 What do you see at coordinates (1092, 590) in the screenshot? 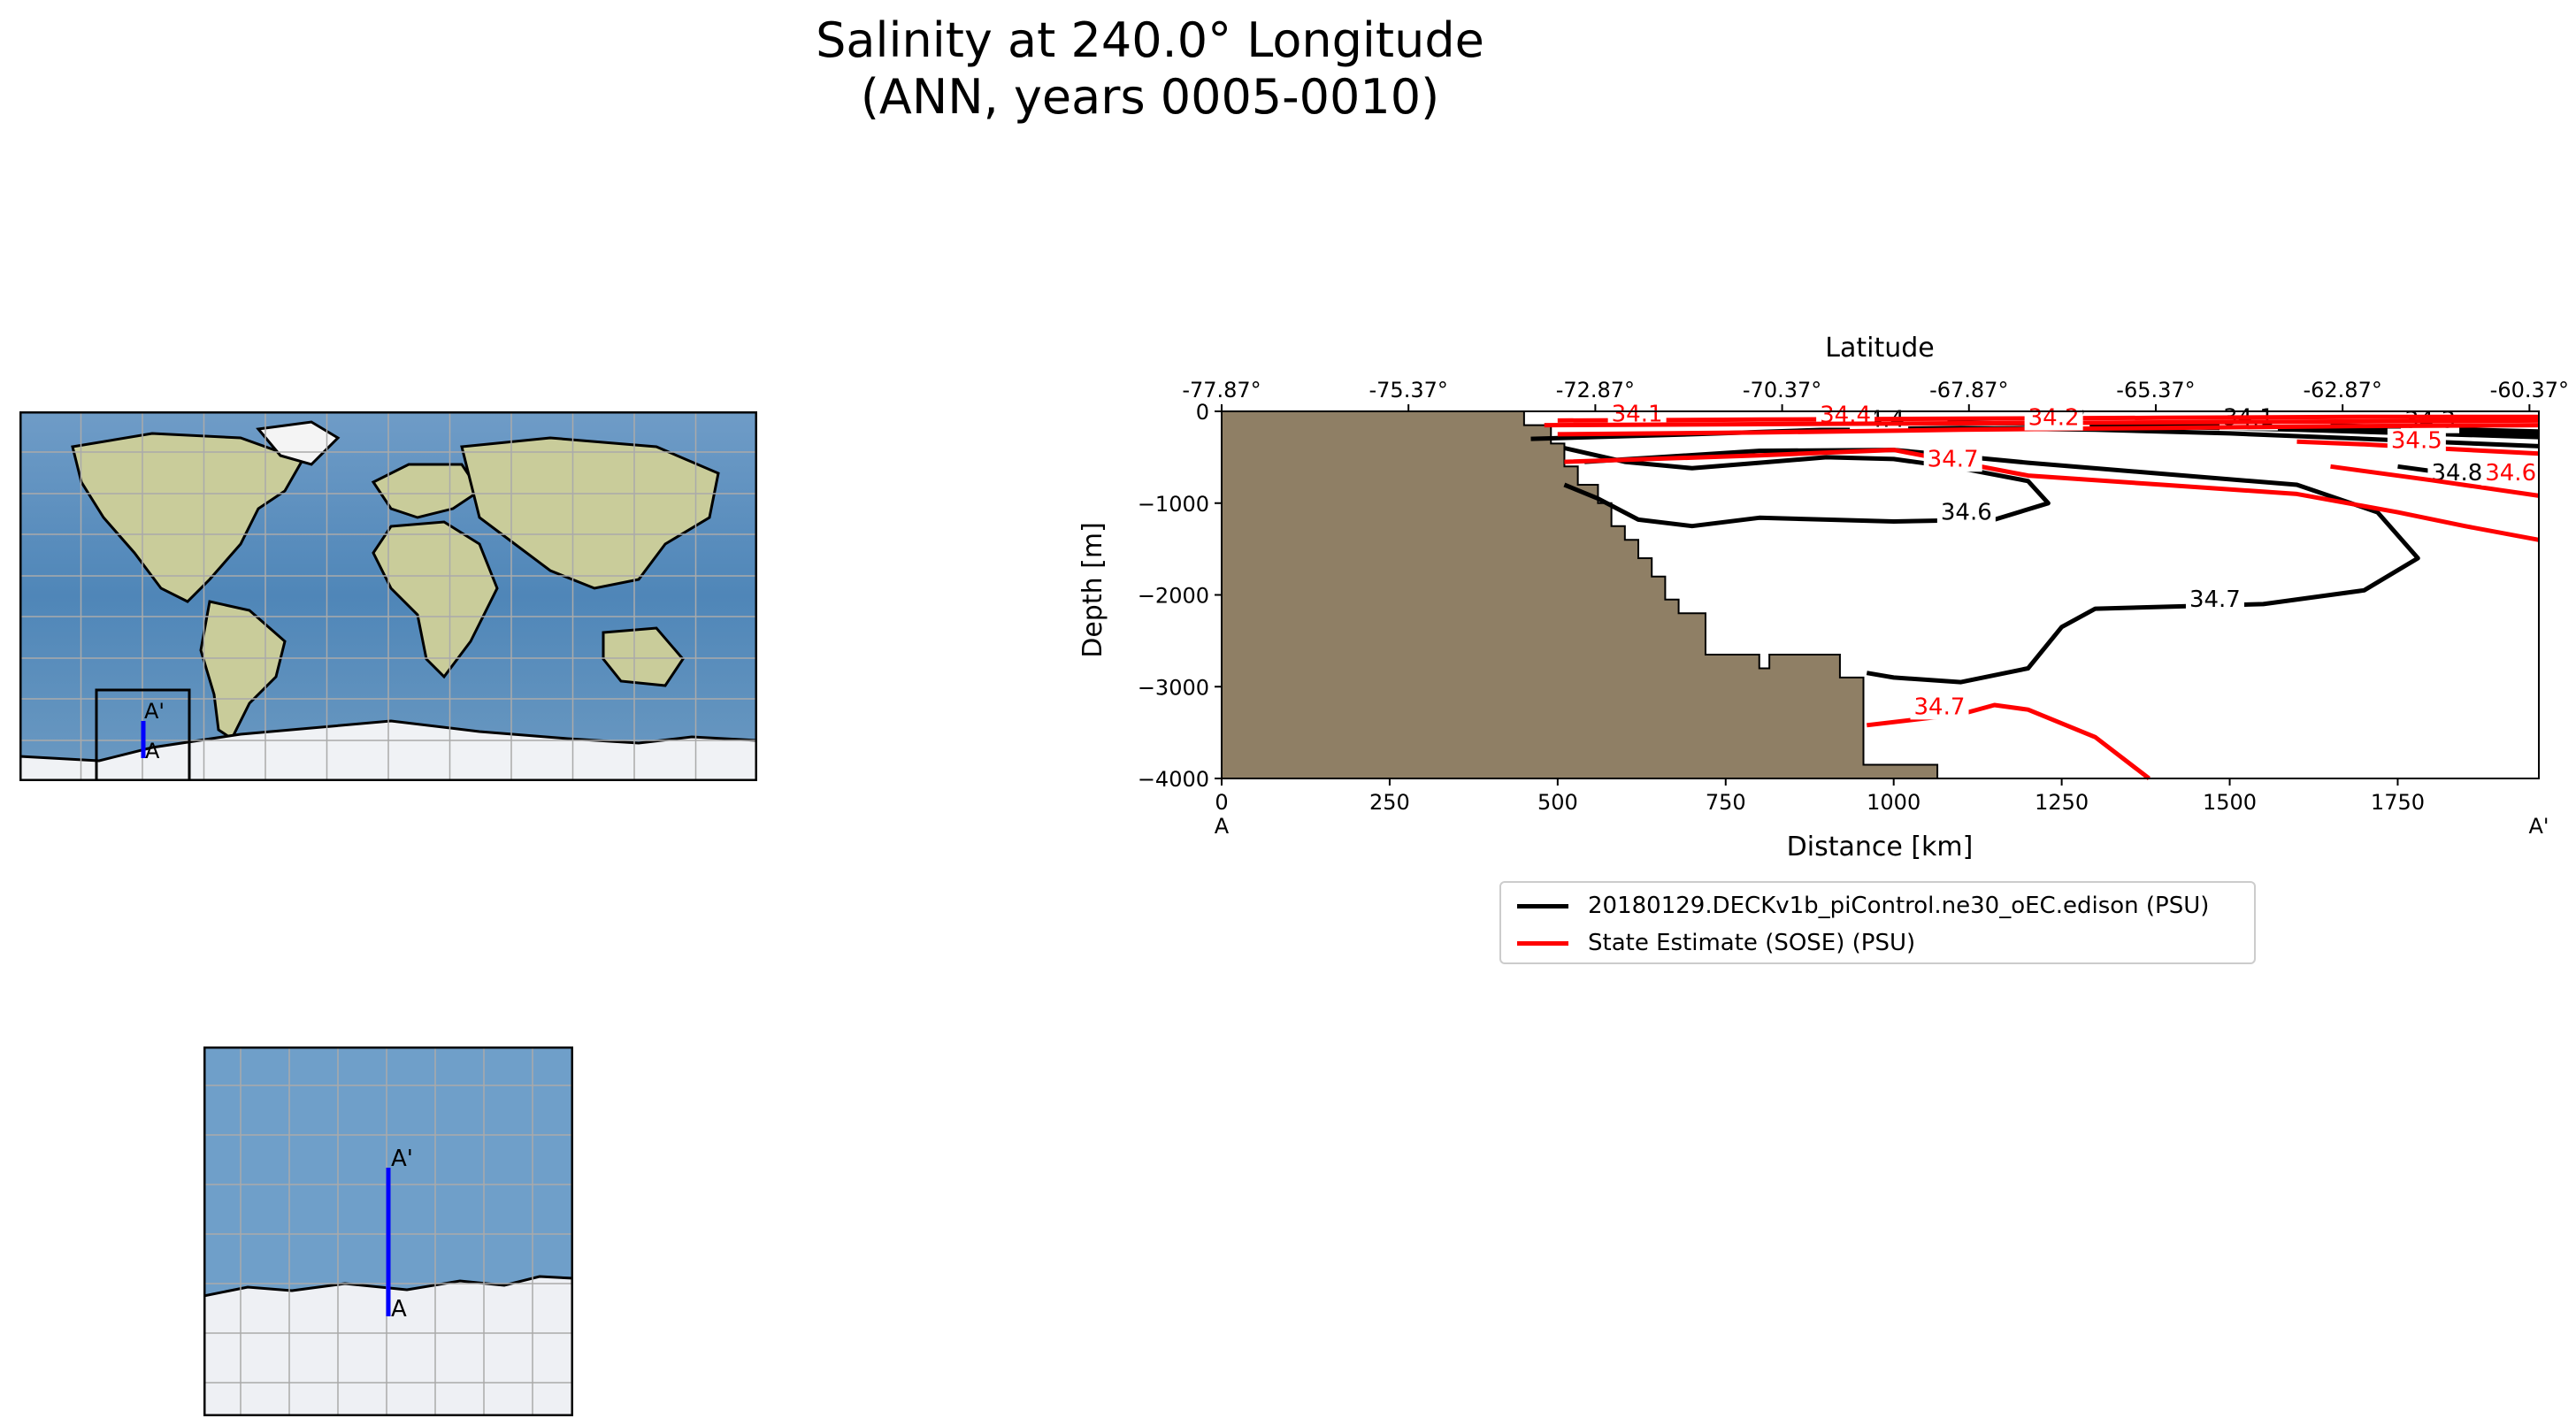
I see `y-axis-label: Depth [m]` at bounding box center [1092, 590].